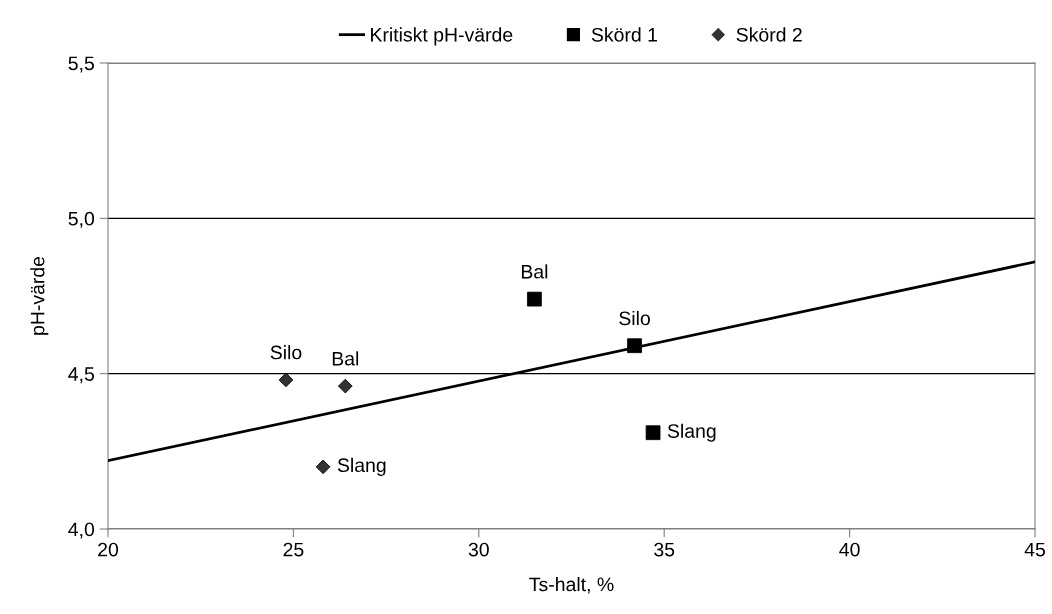  What do you see at coordinates (478, 549) in the screenshot?
I see `x-tick-label: 30` at bounding box center [478, 549].